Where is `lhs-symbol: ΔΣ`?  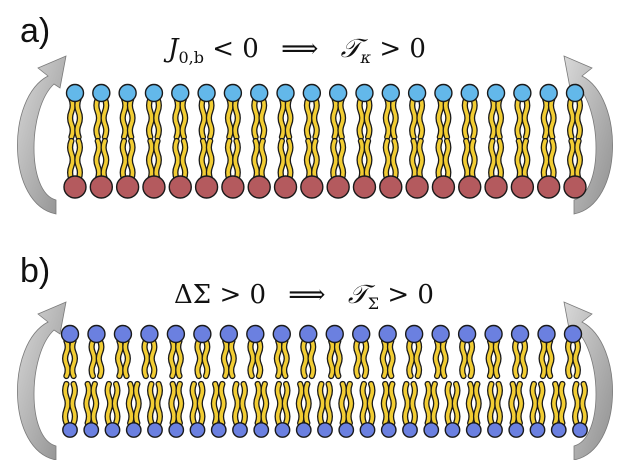 lhs-symbol: ΔΣ is located at coordinates (193, 295).